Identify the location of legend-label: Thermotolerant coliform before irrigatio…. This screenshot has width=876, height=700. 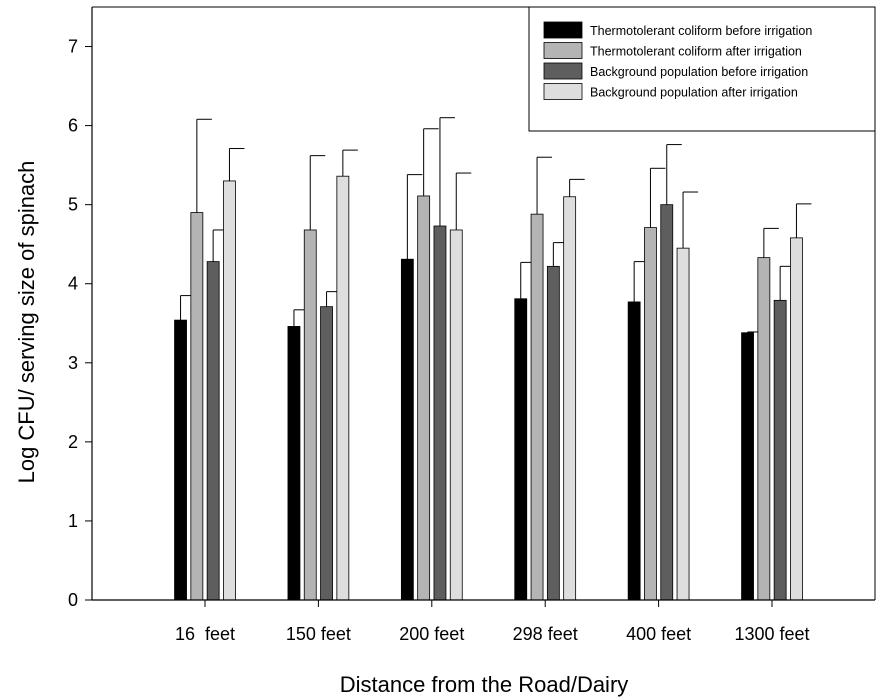
(701, 31).